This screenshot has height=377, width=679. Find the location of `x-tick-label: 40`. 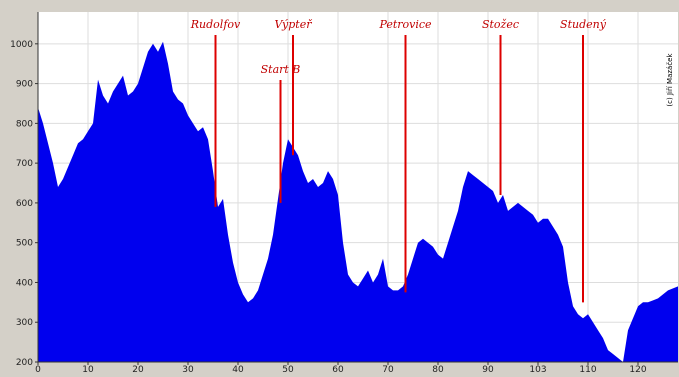

x-tick-label: 40 is located at coordinates (238, 369).